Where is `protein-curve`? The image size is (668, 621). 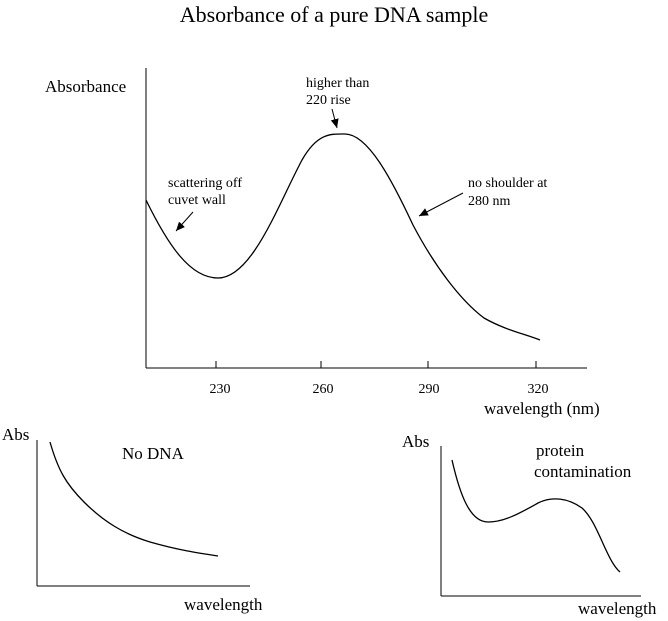
protein-curve is located at coordinates (536, 516).